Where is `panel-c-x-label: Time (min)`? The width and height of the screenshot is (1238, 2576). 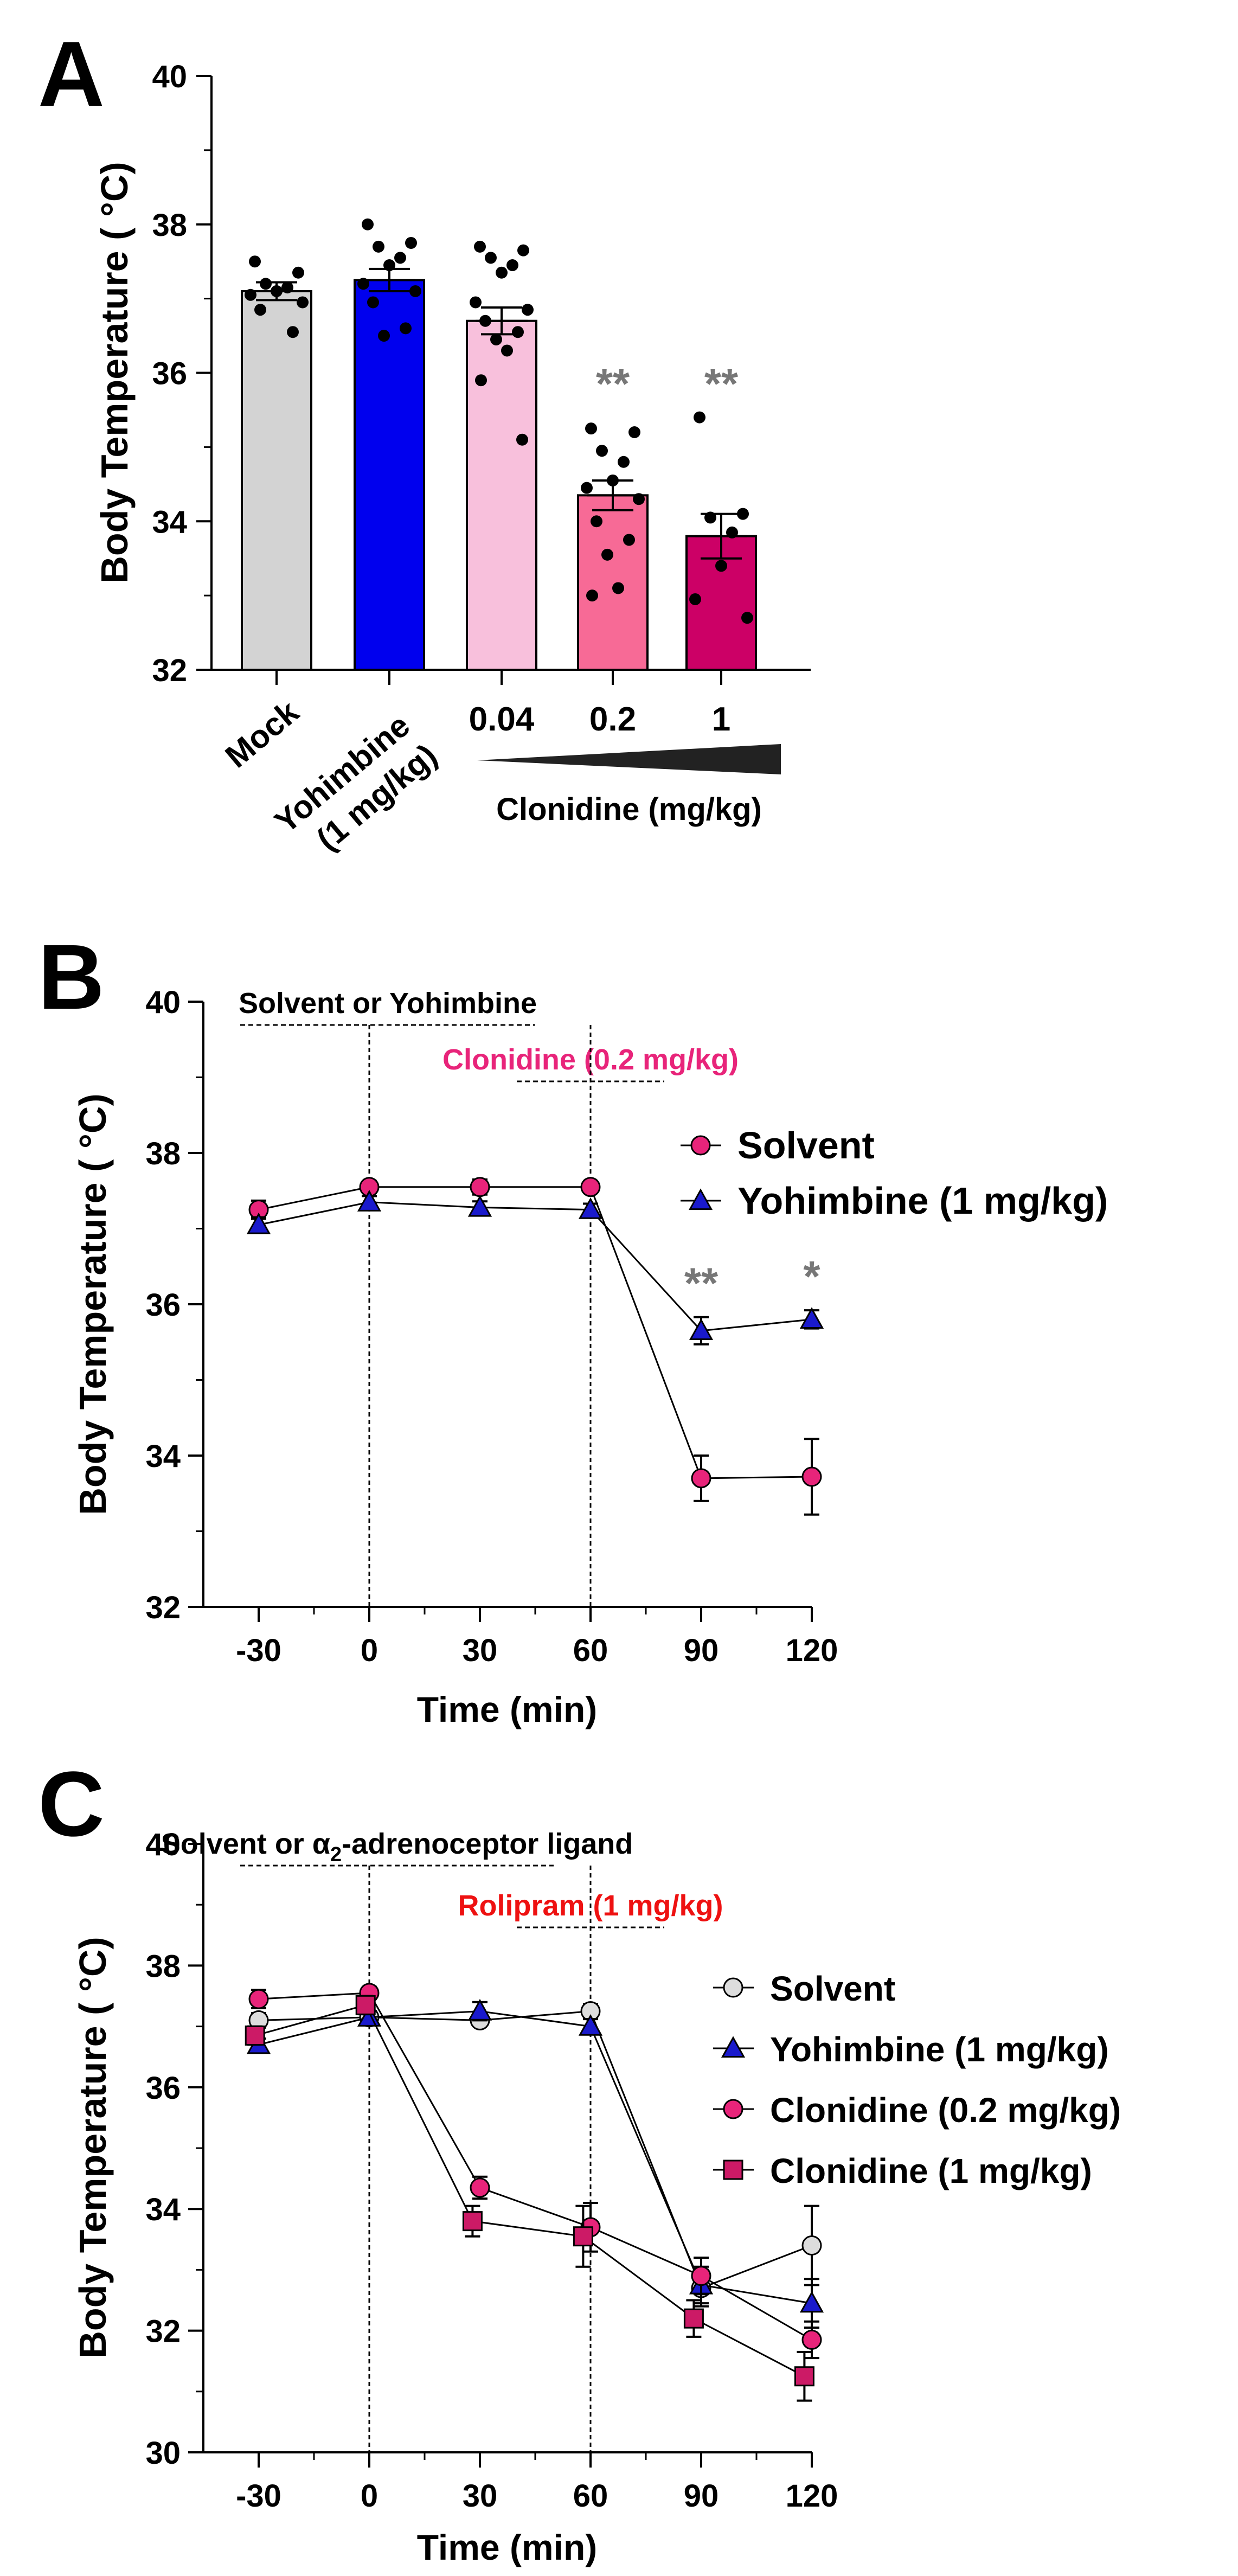
panel-c-x-label: Time (min) is located at coordinates (507, 2547).